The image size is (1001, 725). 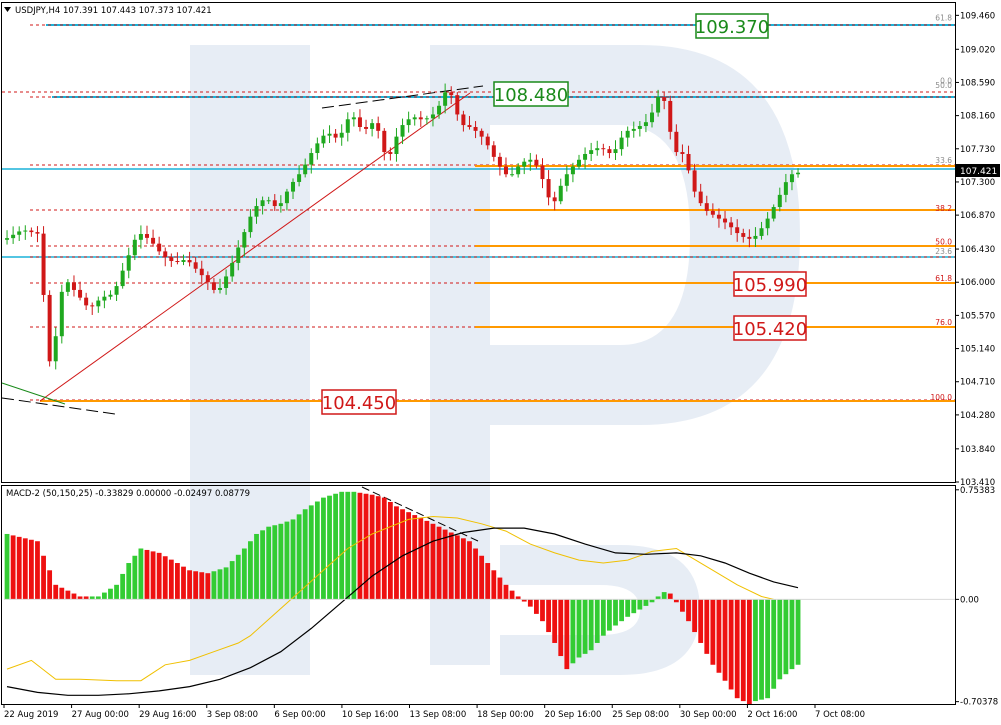 What do you see at coordinates (977, 83) in the screenshot?
I see `price-axis-label: 108.590` at bounding box center [977, 83].